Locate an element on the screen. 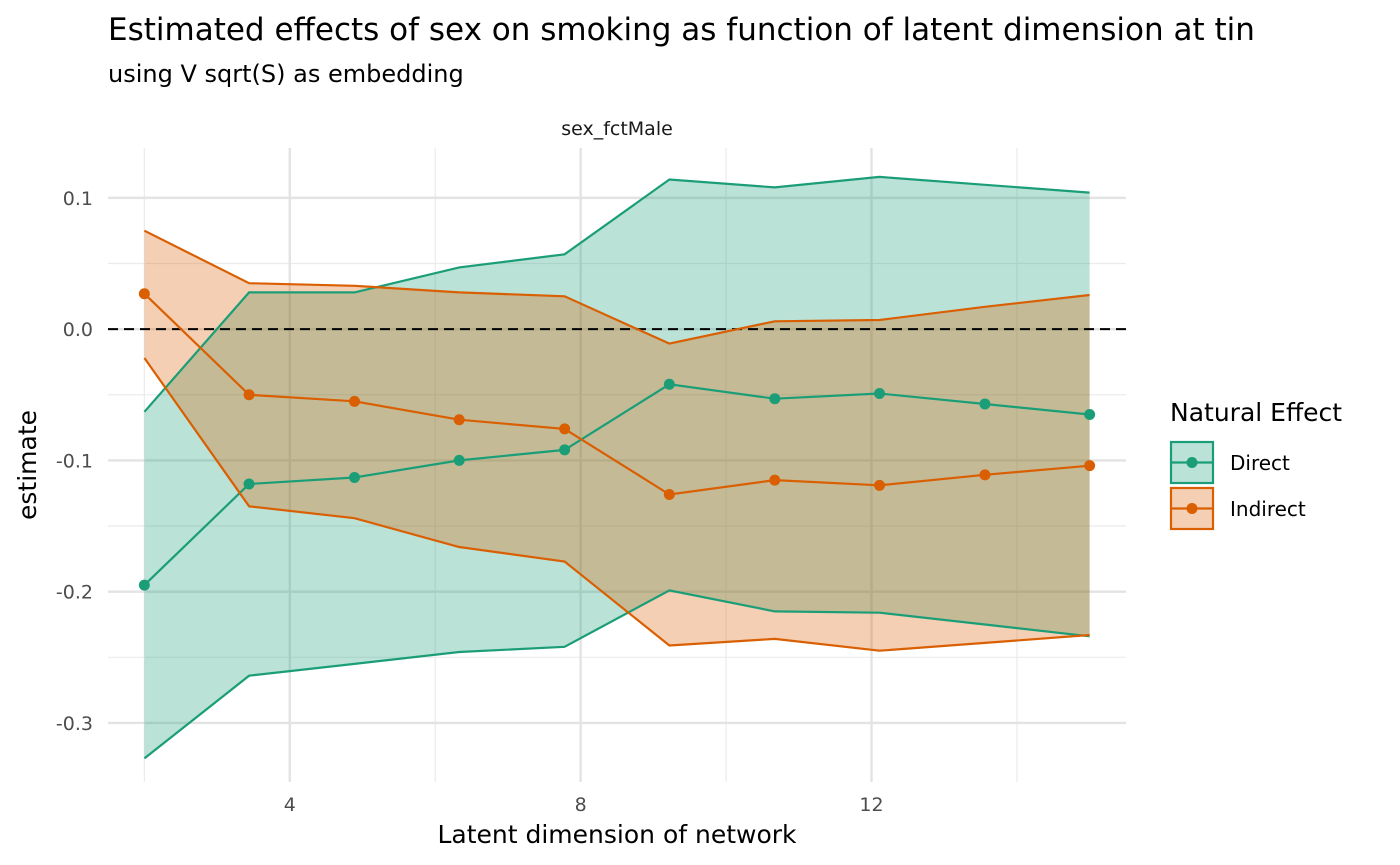 Image resolution: width=1400 pixels, height=865 pixels. x-tick-label-2: 12 is located at coordinates (871, 805).